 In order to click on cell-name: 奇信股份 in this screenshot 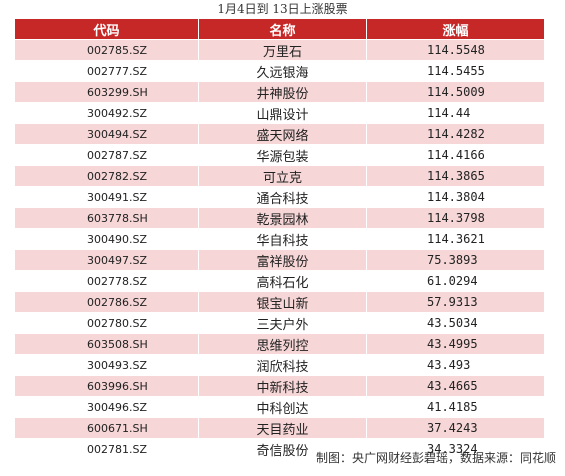, I will do `click(282, 449)`.